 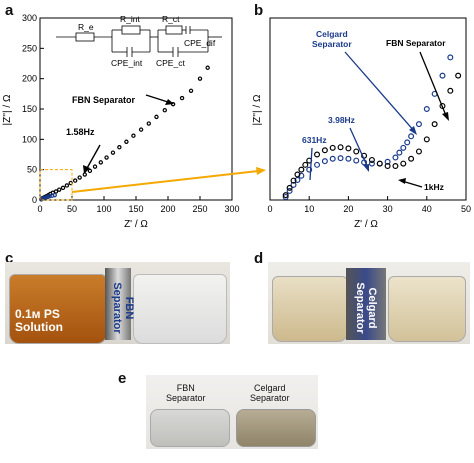 I want to click on label-fbn-e-1: FBN, so click(x=185, y=388).